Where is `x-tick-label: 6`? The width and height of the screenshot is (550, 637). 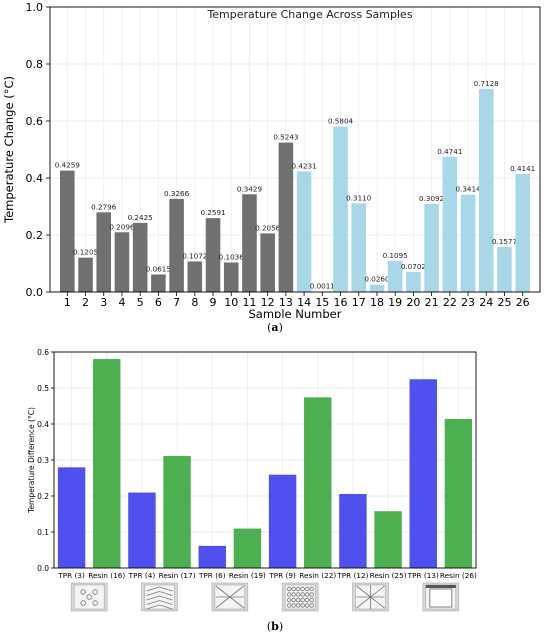
x-tick-label: 6 is located at coordinates (158, 302).